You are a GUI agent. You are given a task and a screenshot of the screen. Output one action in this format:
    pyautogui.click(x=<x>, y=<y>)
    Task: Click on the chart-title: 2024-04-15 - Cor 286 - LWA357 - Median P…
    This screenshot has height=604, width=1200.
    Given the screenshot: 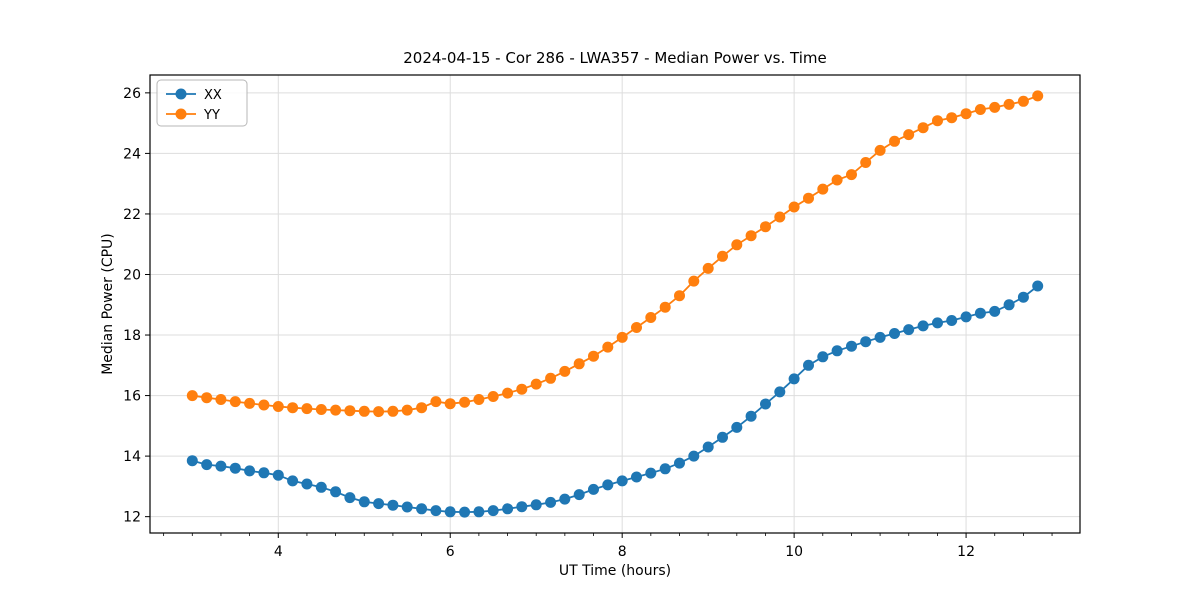 What is the action you would take?
    pyautogui.click(x=615, y=58)
    